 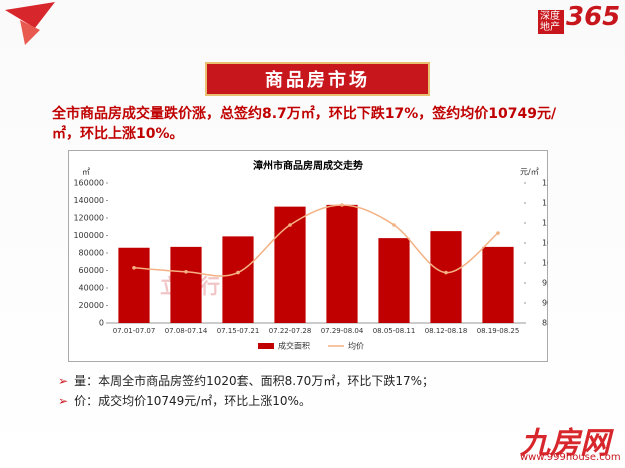 I want to click on legend-label: 均价, so click(x=356, y=346).